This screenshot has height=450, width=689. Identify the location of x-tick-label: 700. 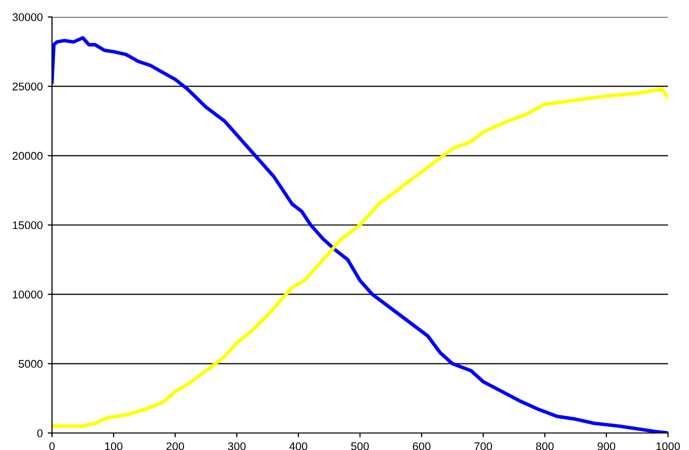
(483, 446).